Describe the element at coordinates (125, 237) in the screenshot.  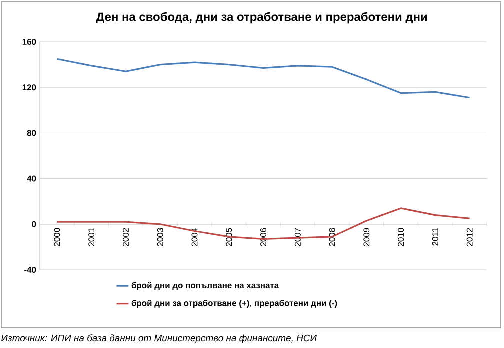
I see `x-tick-label: 2002` at that location.